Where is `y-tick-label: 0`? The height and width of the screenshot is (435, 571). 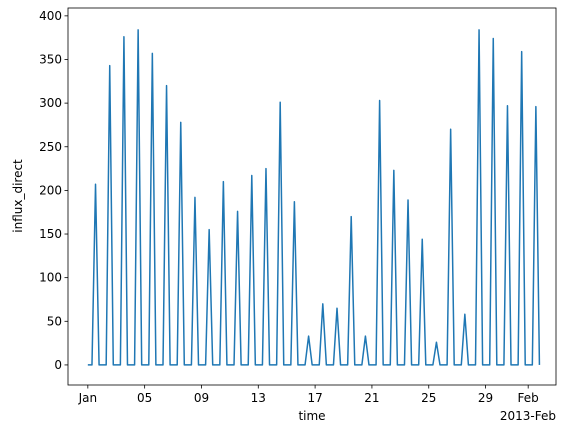 y-tick-label: 0 is located at coordinates (58, 365).